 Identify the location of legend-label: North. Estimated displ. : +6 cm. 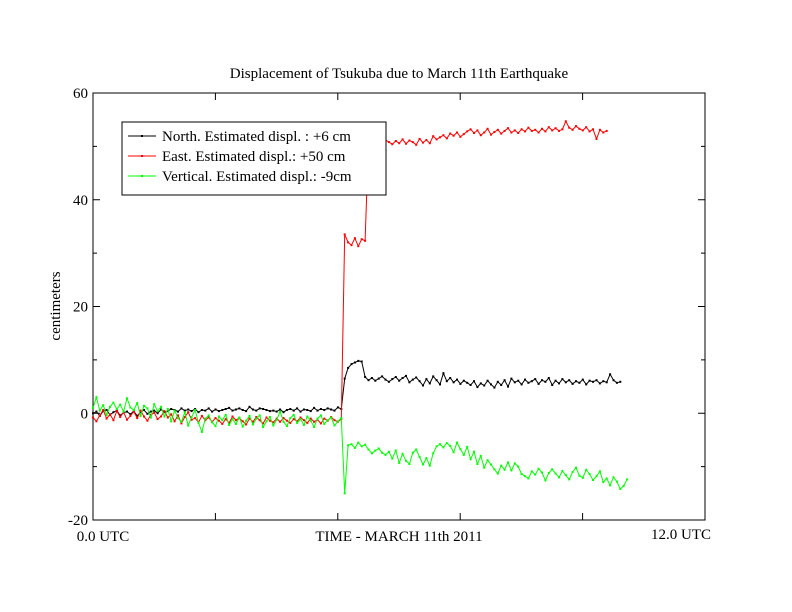
(256, 137).